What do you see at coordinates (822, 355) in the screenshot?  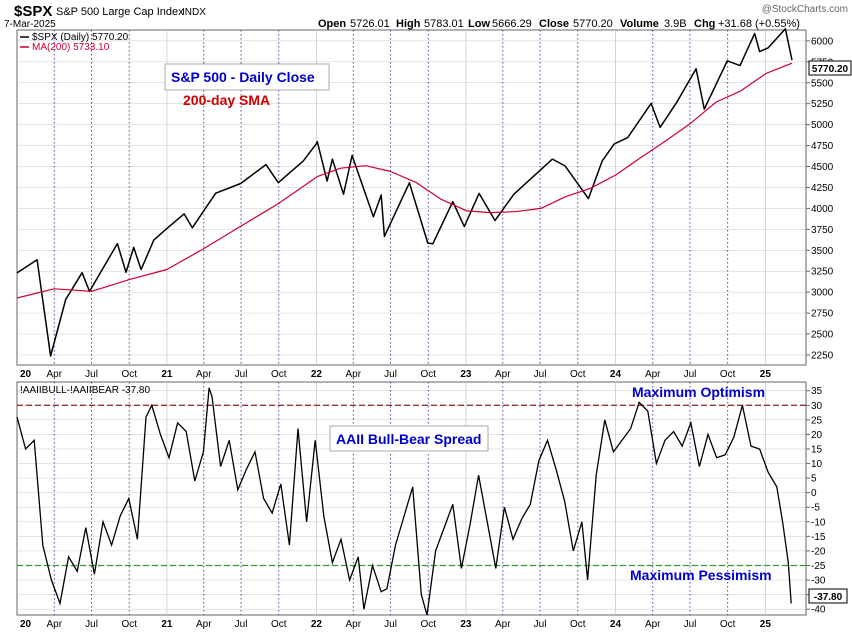 I see `y-tick-0-0: 2250` at bounding box center [822, 355].